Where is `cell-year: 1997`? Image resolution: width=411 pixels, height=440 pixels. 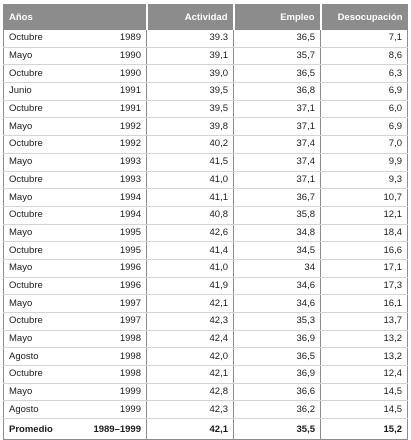
cell-year: 1997 is located at coordinates (107, 303).